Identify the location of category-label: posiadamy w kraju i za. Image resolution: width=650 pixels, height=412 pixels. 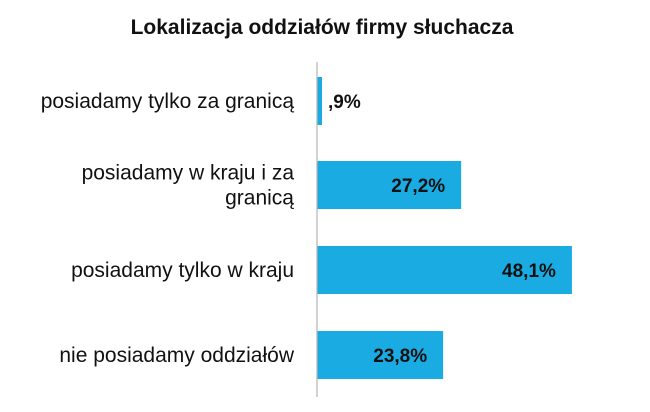
(188, 173).